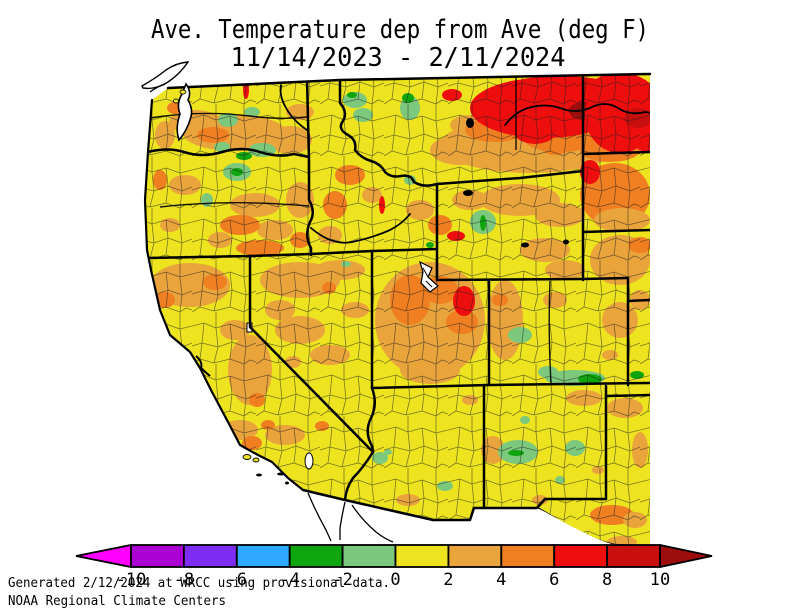 This screenshot has width=792, height=612. I want to click on colorbar-right-arrow, so click(686, 556).